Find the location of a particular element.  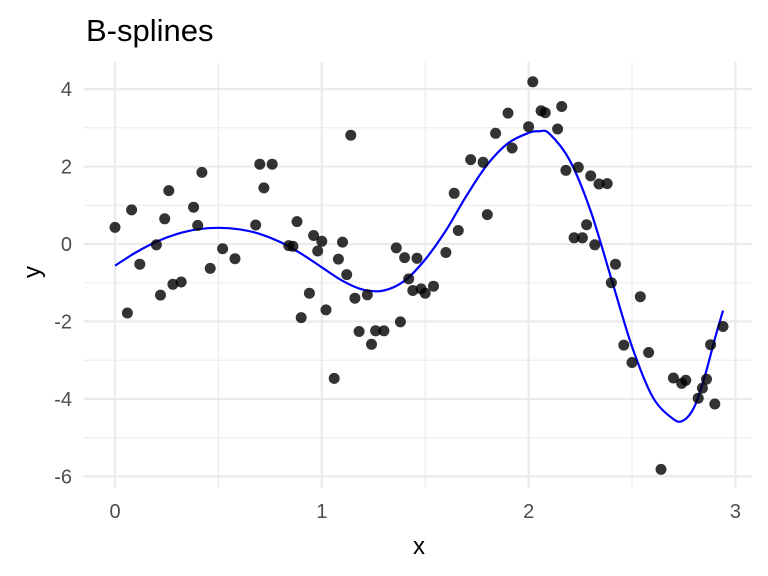

x-axis-label: x is located at coordinates (419, 546).